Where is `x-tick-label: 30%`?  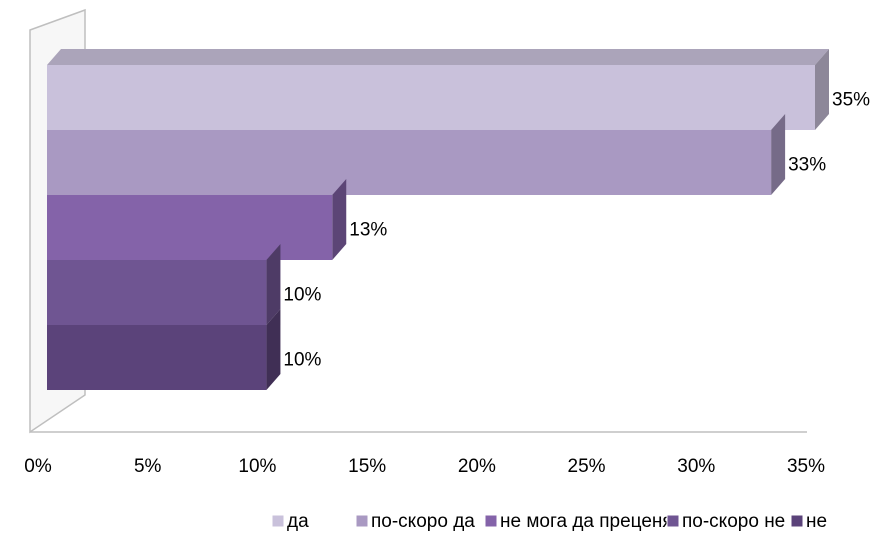 x-tick-label: 30% is located at coordinates (696, 466).